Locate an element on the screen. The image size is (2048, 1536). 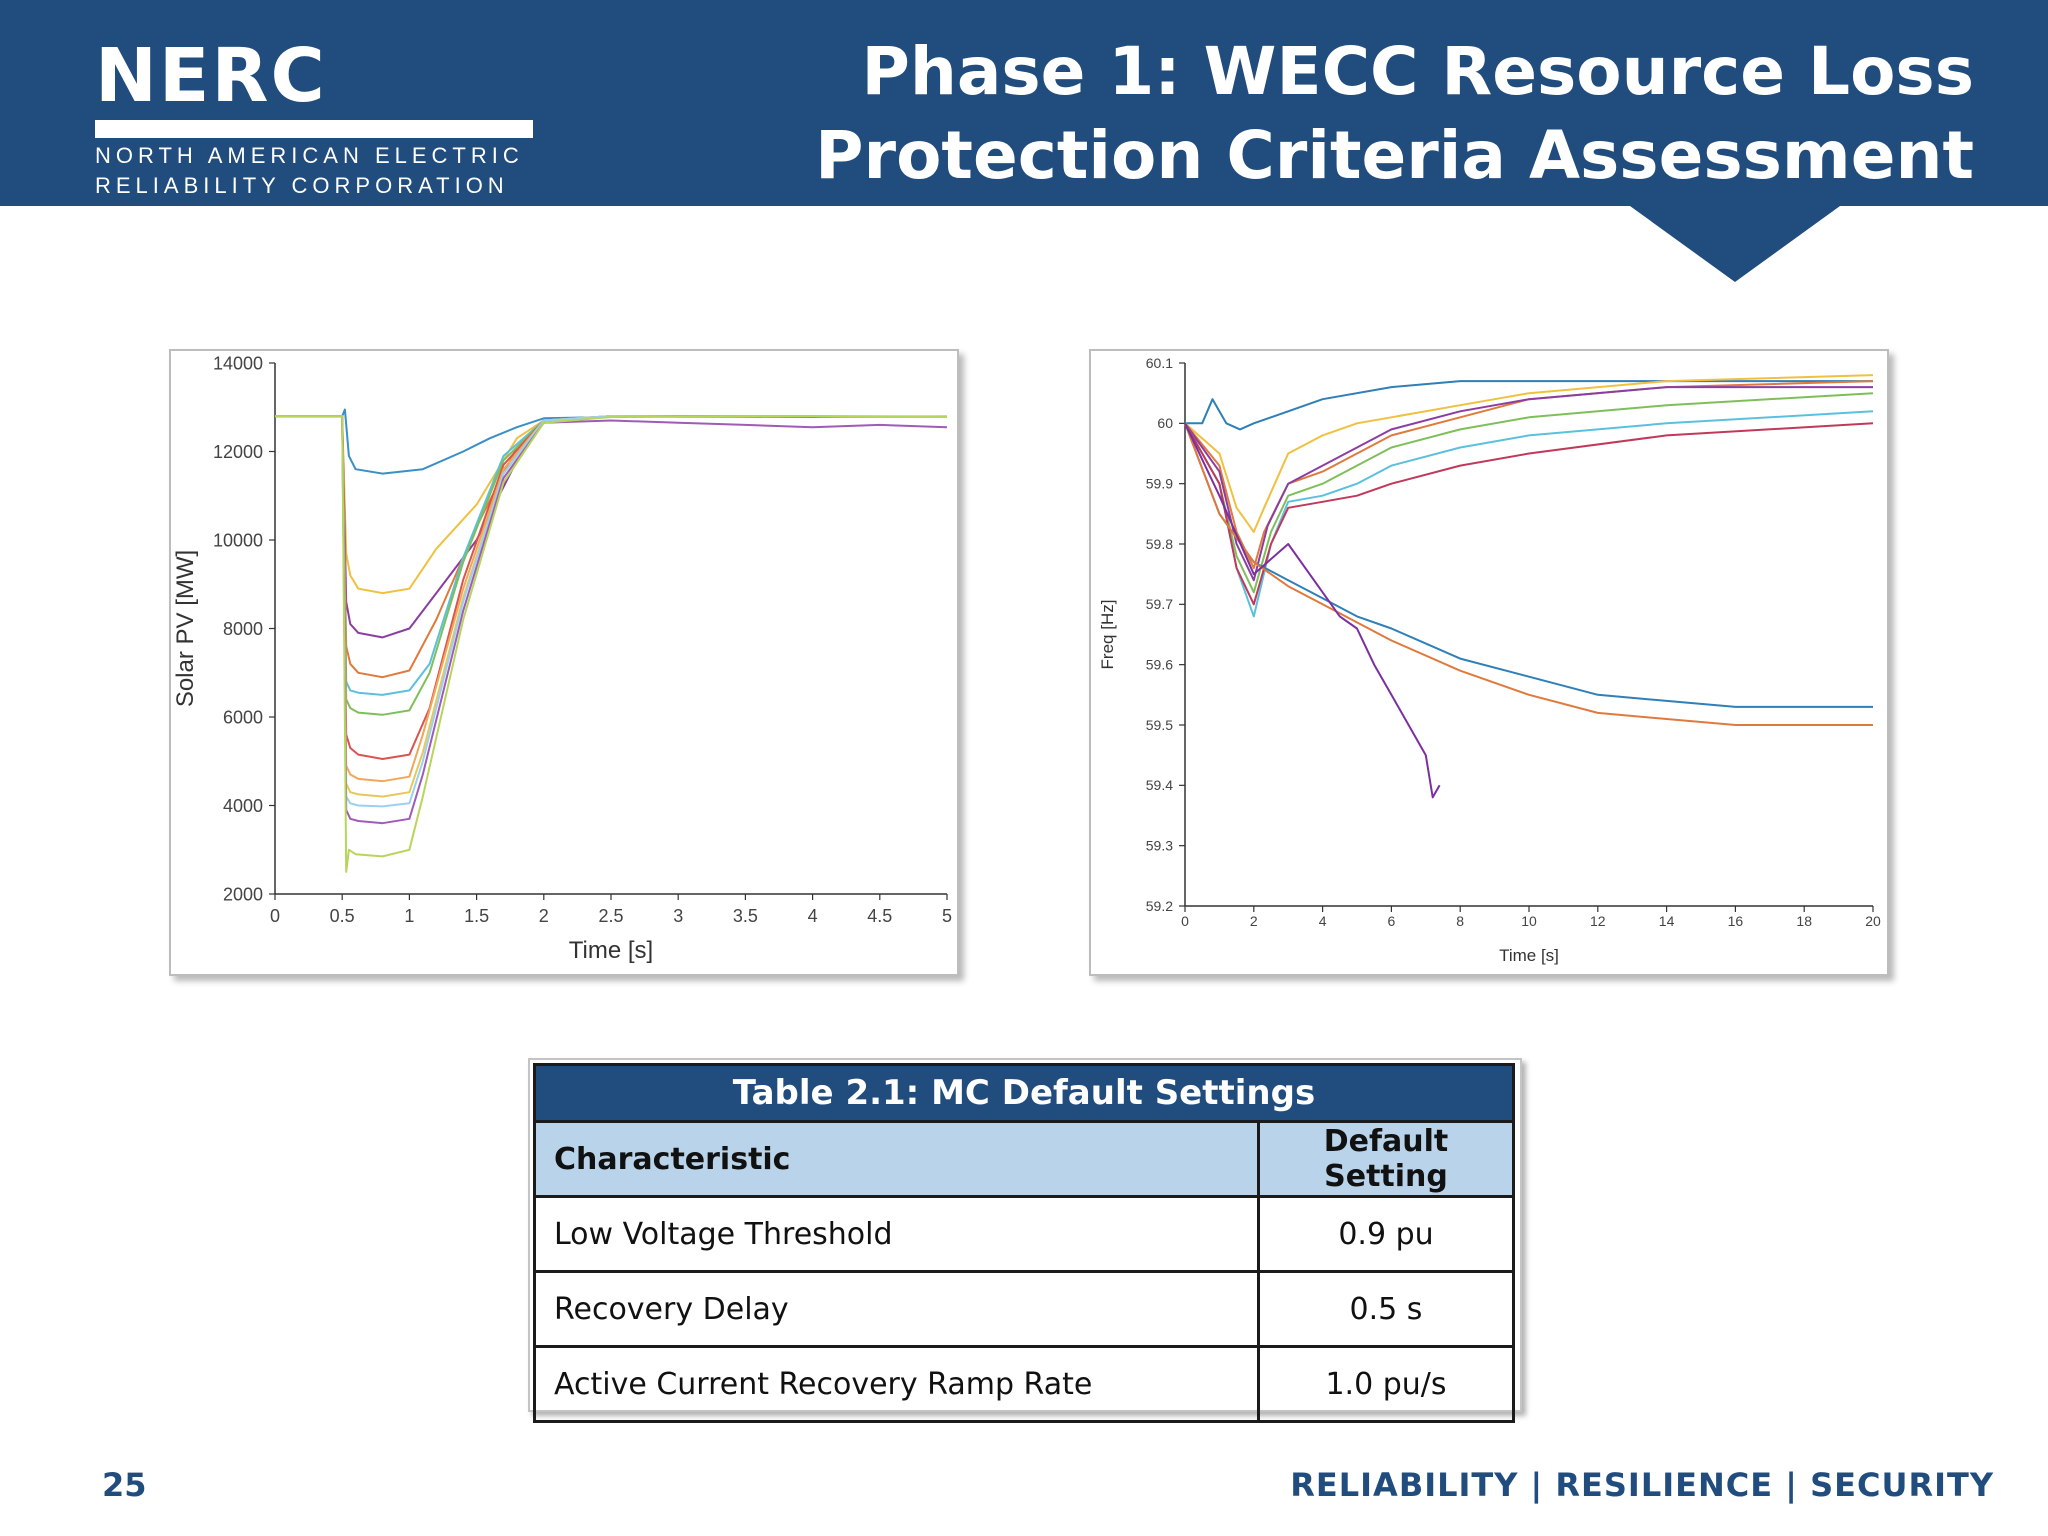
y-tick-label: 60.1 is located at coordinates (1159, 363).